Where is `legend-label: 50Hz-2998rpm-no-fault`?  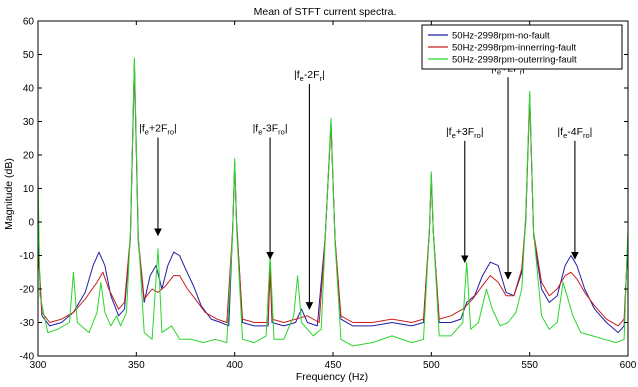
legend-label: 50Hz-2998rpm-no-fault is located at coordinates (501, 36).